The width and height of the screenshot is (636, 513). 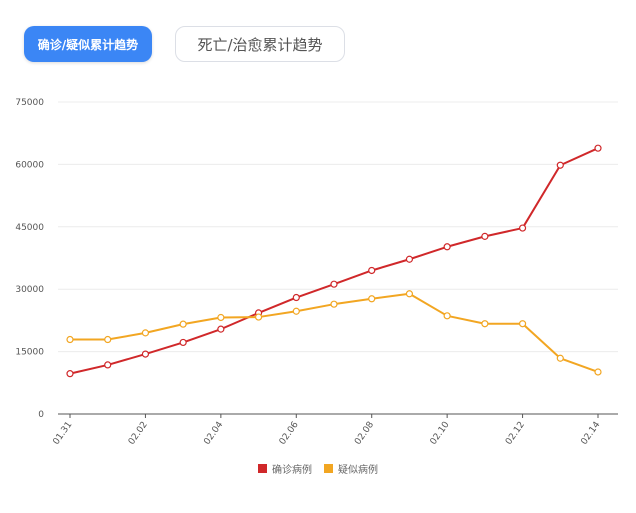 What do you see at coordinates (440, 433) in the screenshot?
I see `x-tick-label: 02.10` at bounding box center [440, 433].